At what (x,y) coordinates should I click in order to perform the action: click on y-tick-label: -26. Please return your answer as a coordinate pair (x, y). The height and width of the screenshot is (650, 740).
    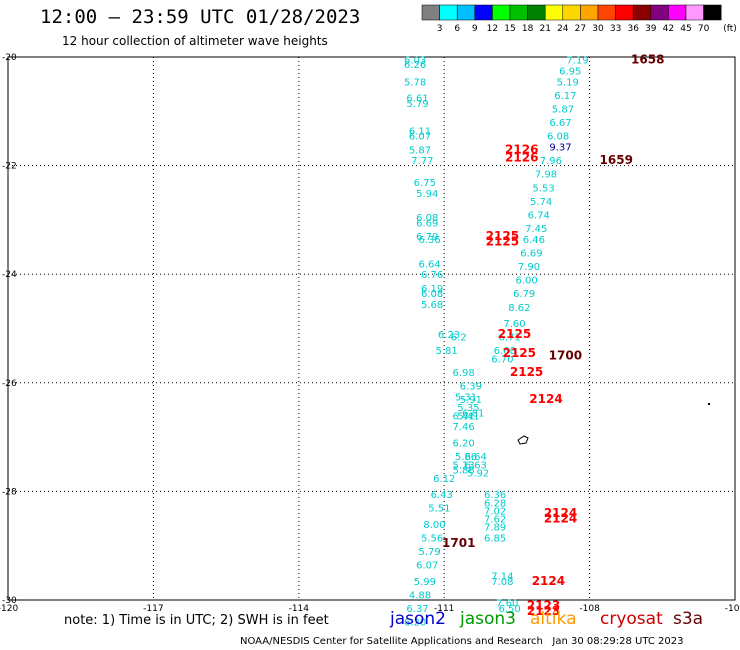
    Looking at the image, I should click on (9, 384).